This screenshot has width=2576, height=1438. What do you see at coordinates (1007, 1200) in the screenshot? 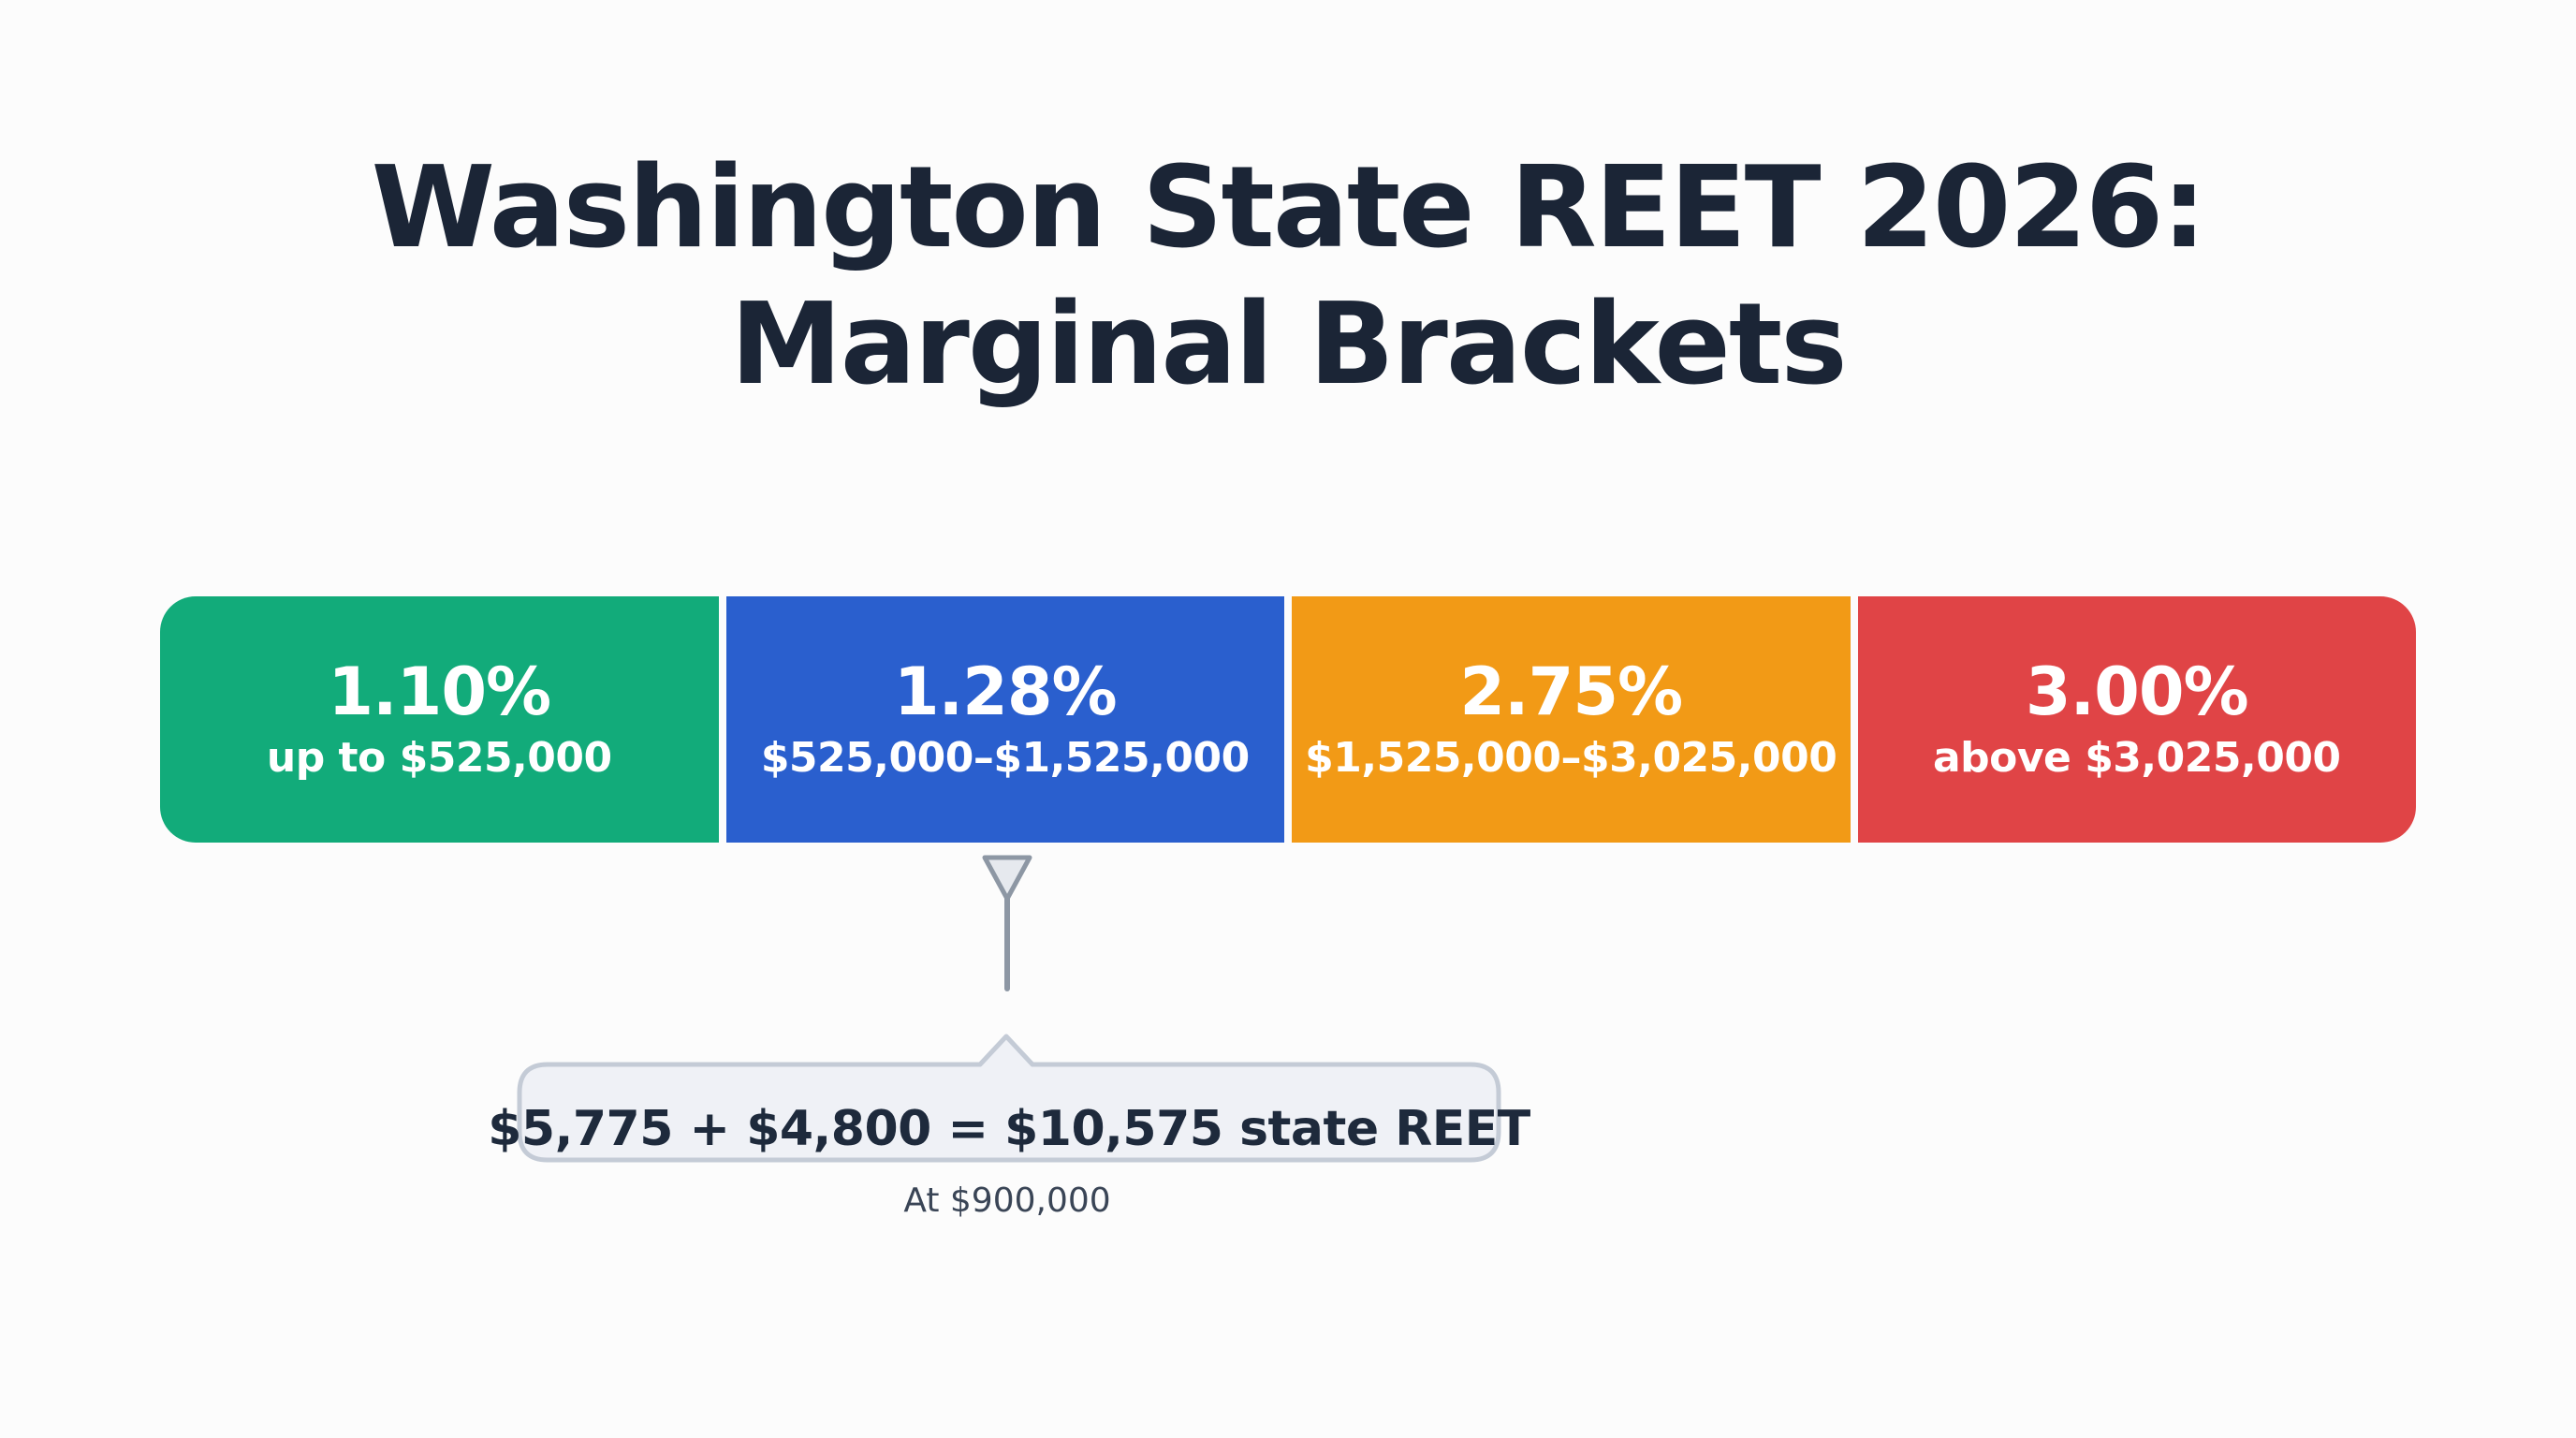
I see `callout-caption: At $900,000` at bounding box center [1007, 1200].